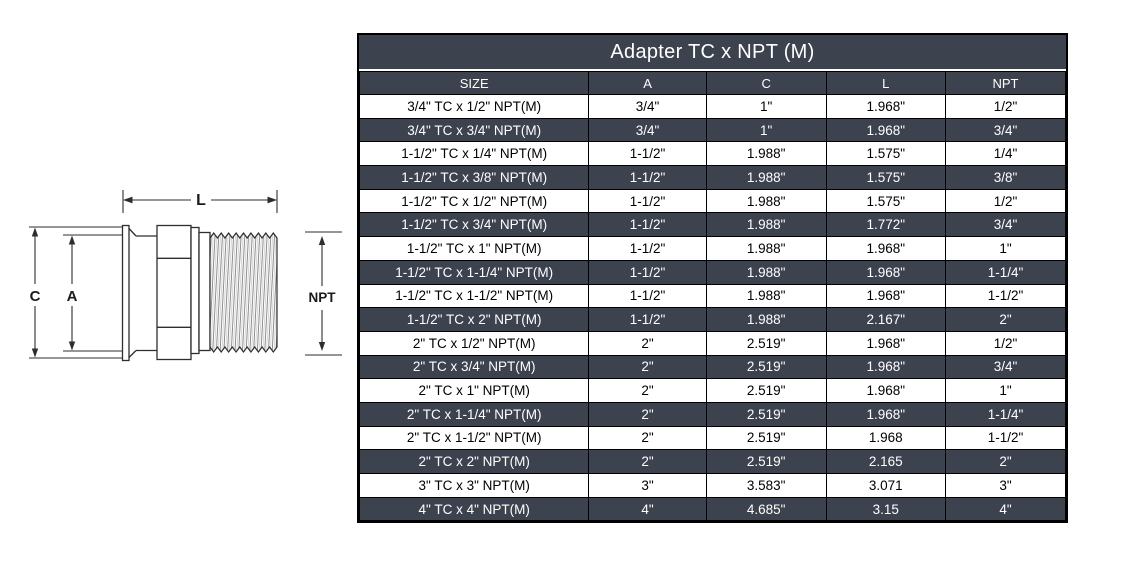  What do you see at coordinates (72, 240) in the screenshot?
I see `arrow-a-up-icon` at bounding box center [72, 240].